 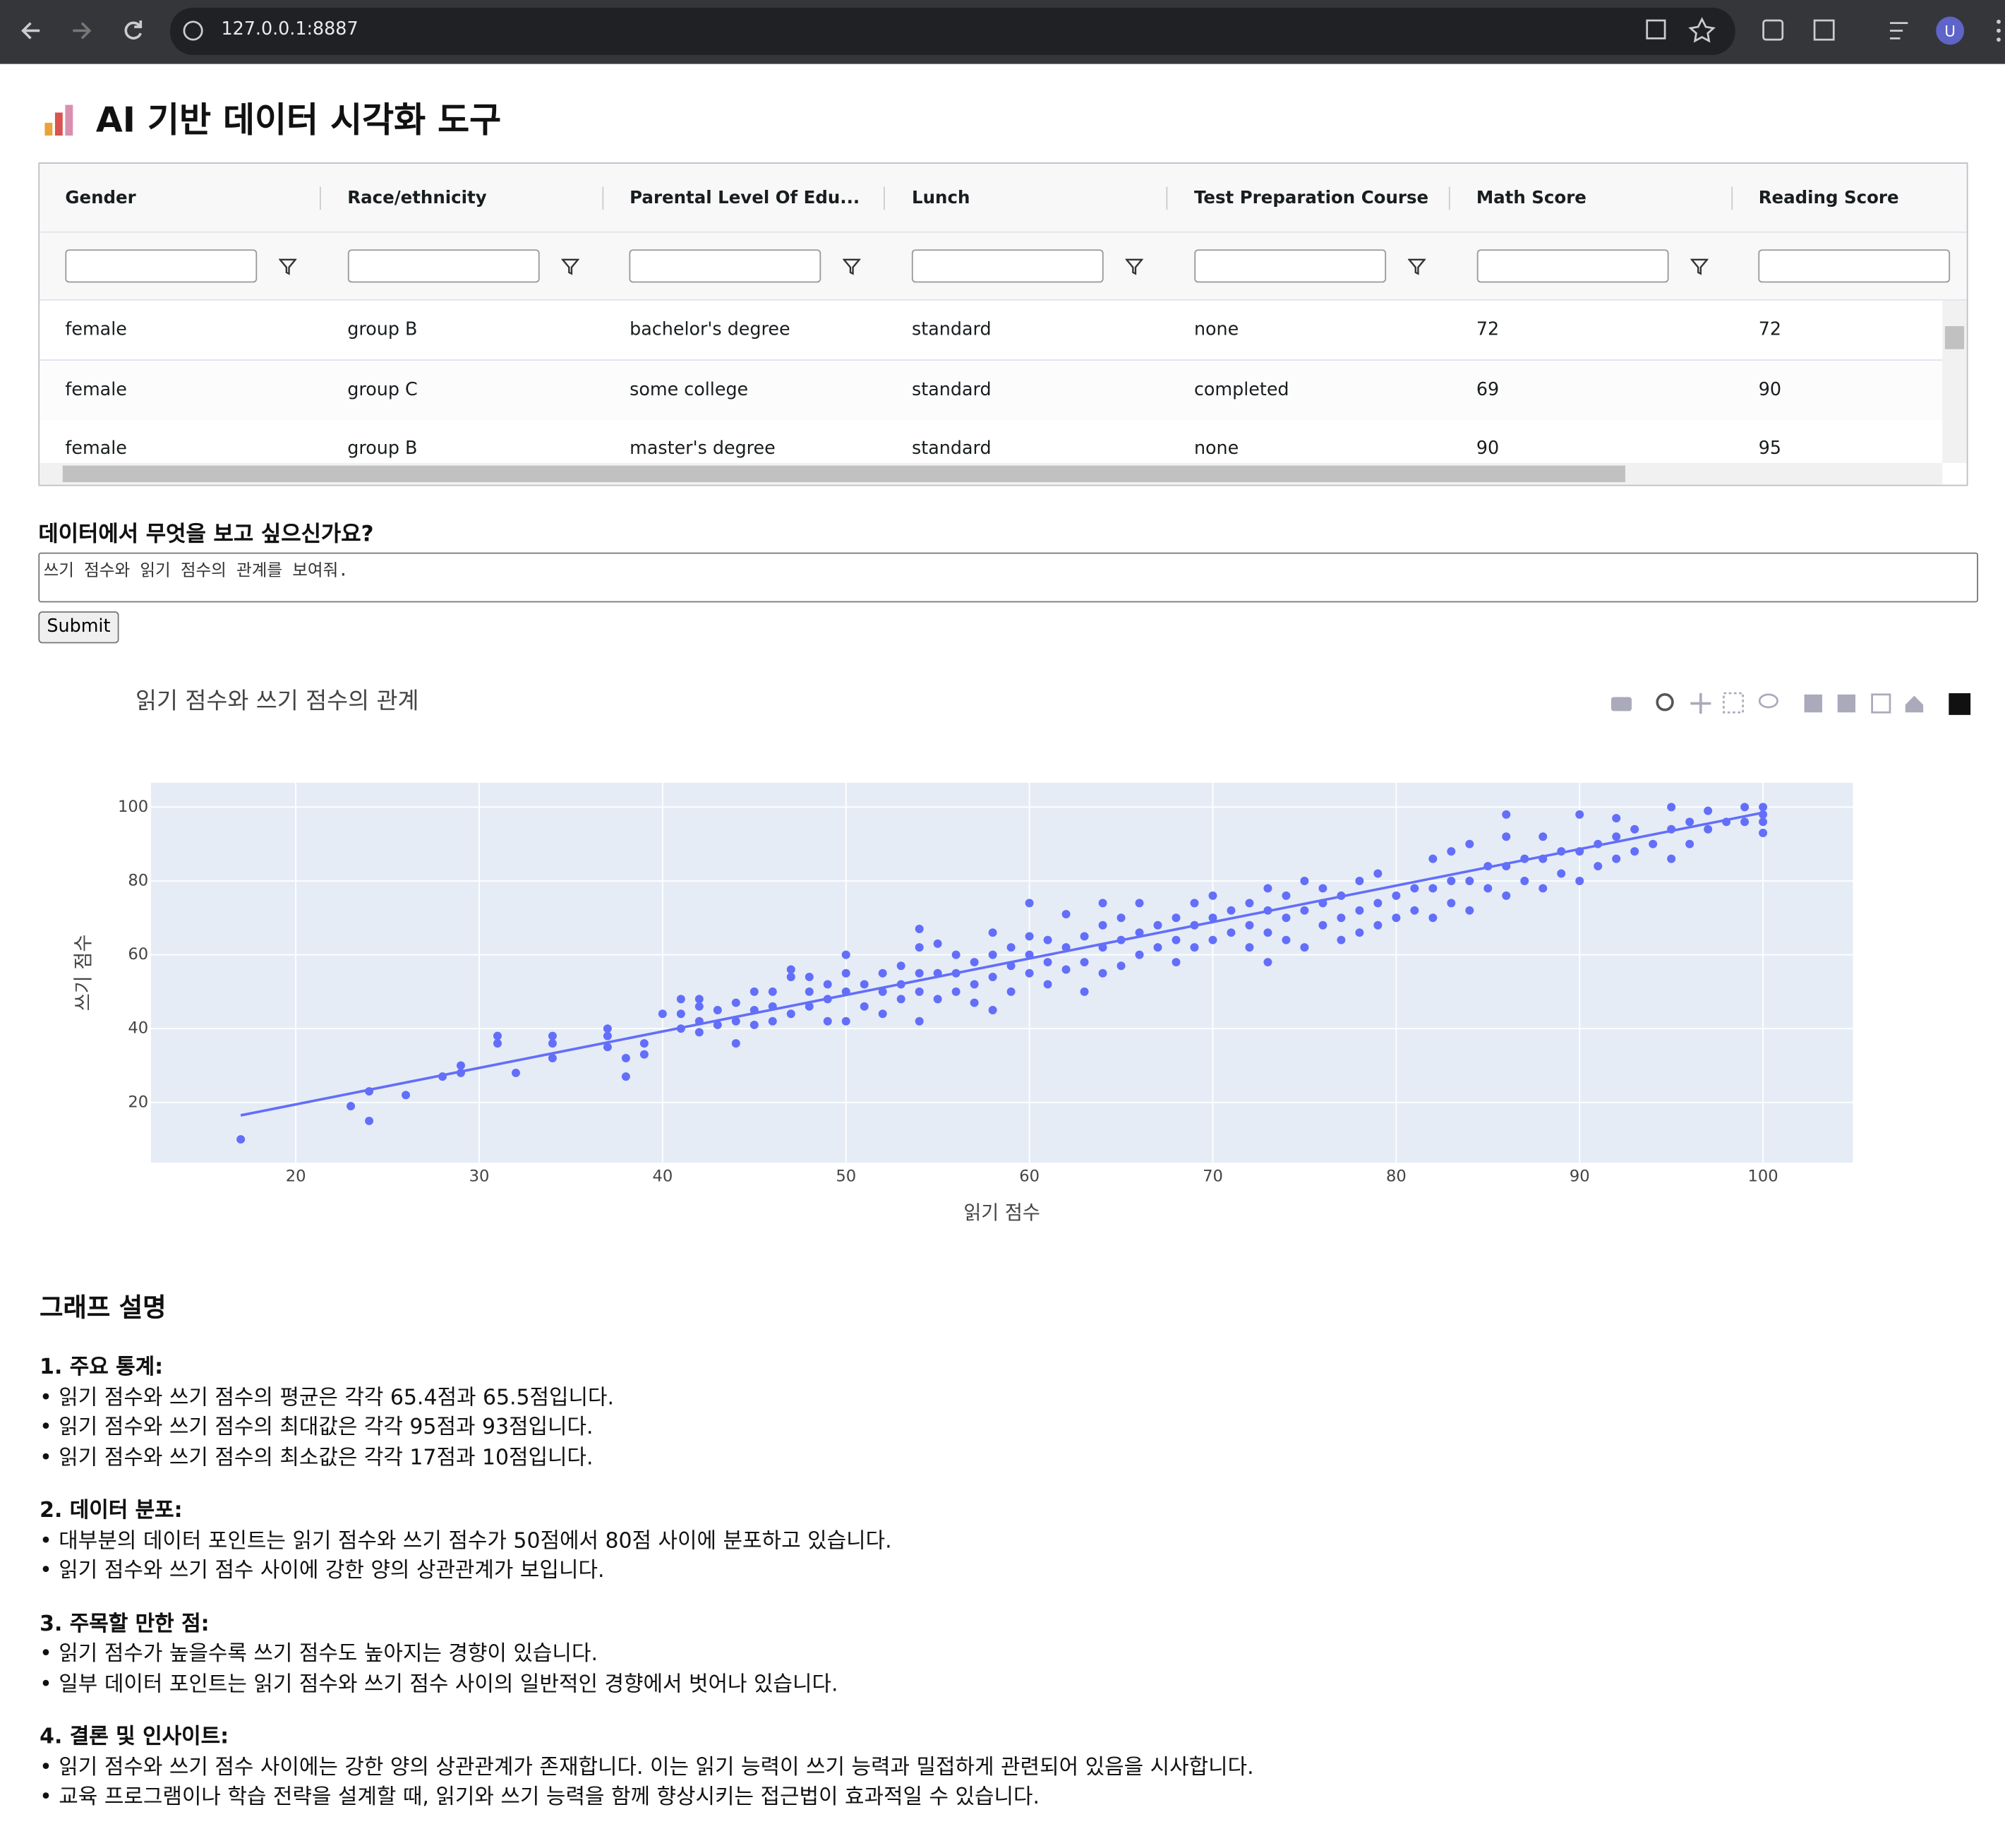 I want to click on trend-line, so click(x=1002, y=964).